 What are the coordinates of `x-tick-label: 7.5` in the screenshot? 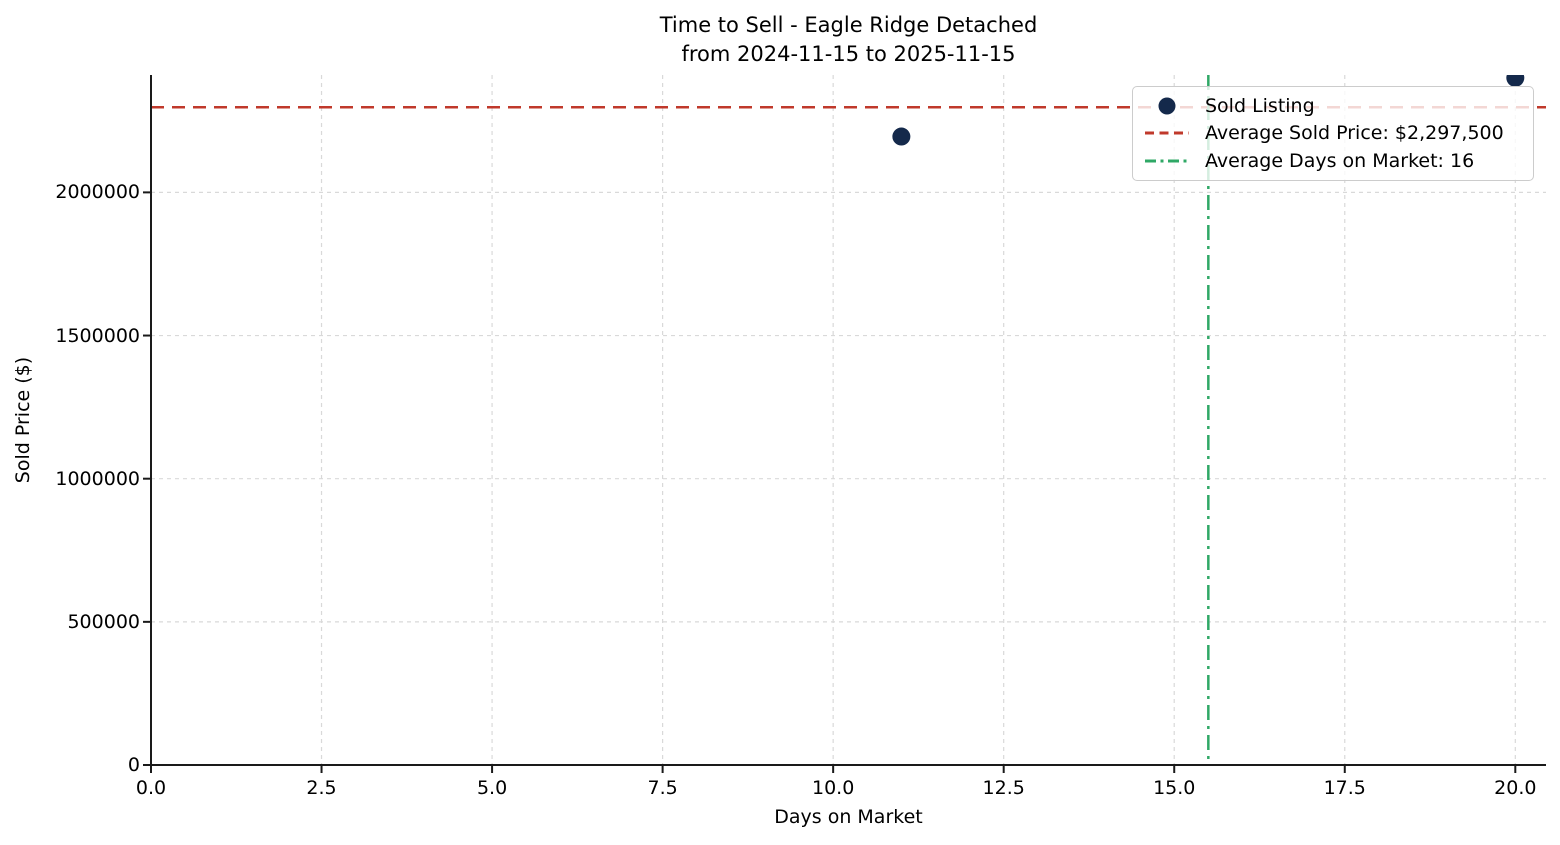 It's located at (662, 788).